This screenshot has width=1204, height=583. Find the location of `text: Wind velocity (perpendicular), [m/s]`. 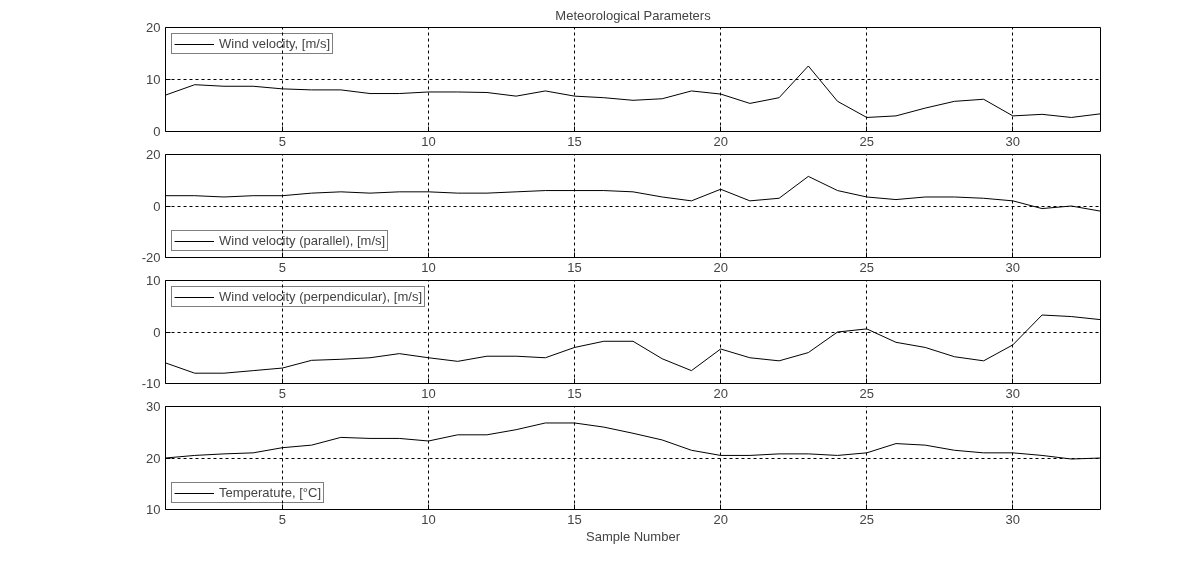

text: Wind velocity (perpendicular), [m/s] is located at coordinates (321, 296).